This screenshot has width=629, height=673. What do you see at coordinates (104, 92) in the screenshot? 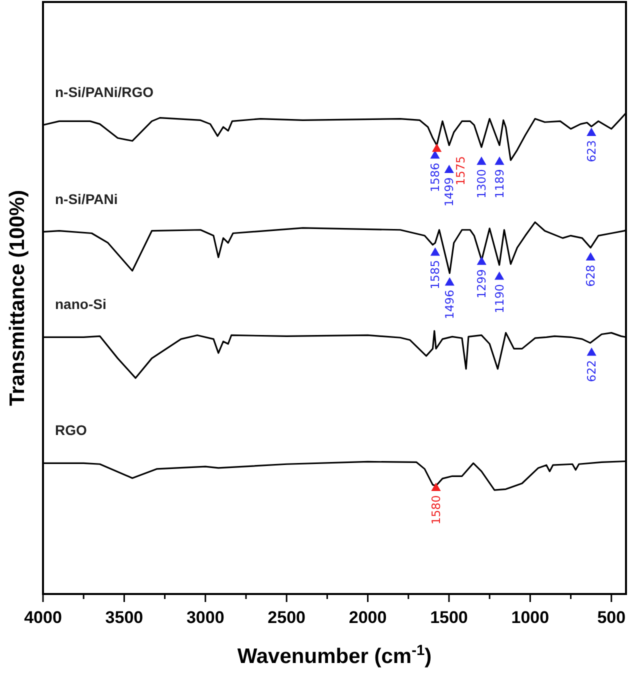
I see `series-label: n-Si/PANi/RGO` at bounding box center [104, 92].